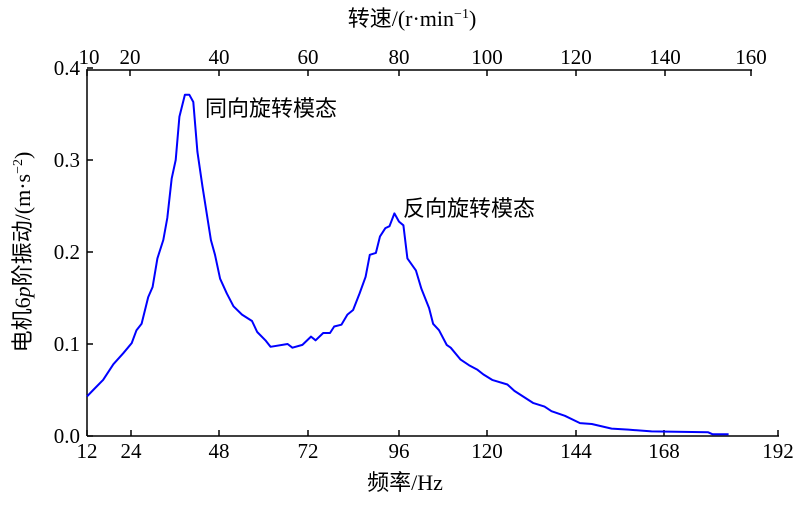  What do you see at coordinates (18, 166) in the screenshot?
I see `y-axis-label-sup: −2` at bounding box center [18, 166].